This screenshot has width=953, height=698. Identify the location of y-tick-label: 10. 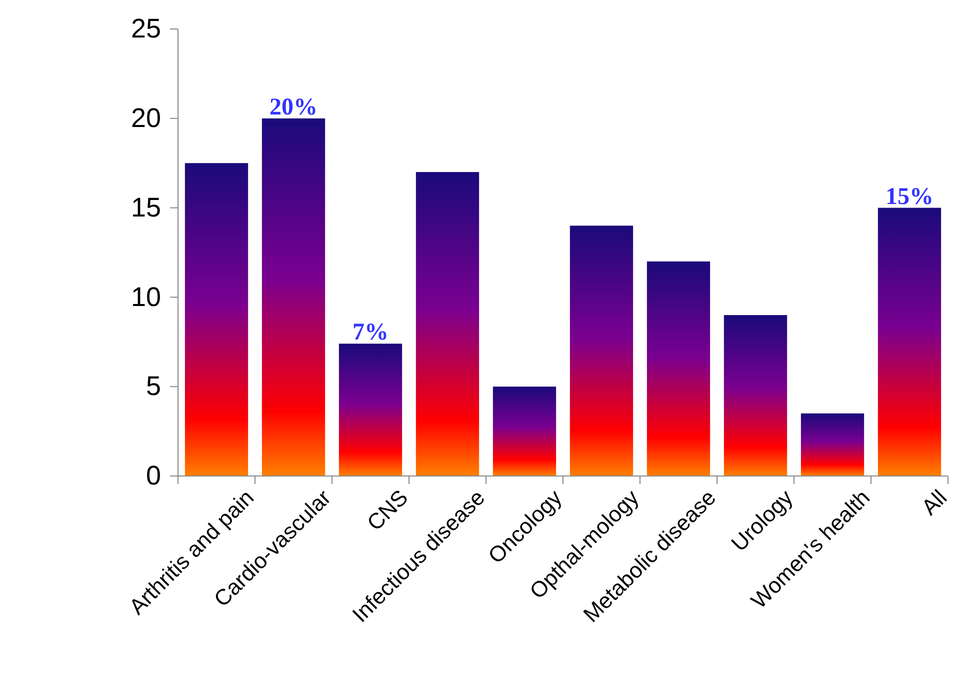
(145, 297).